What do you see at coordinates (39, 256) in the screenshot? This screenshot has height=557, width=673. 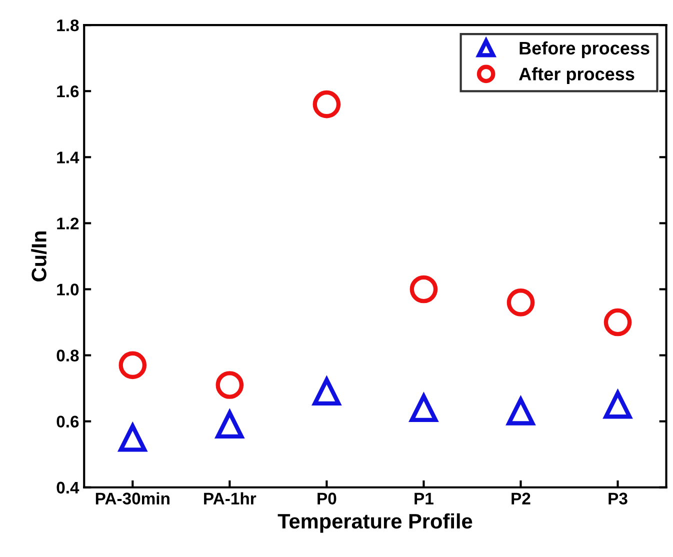 I see `y-axis-title: Cu/In` at bounding box center [39, 256].